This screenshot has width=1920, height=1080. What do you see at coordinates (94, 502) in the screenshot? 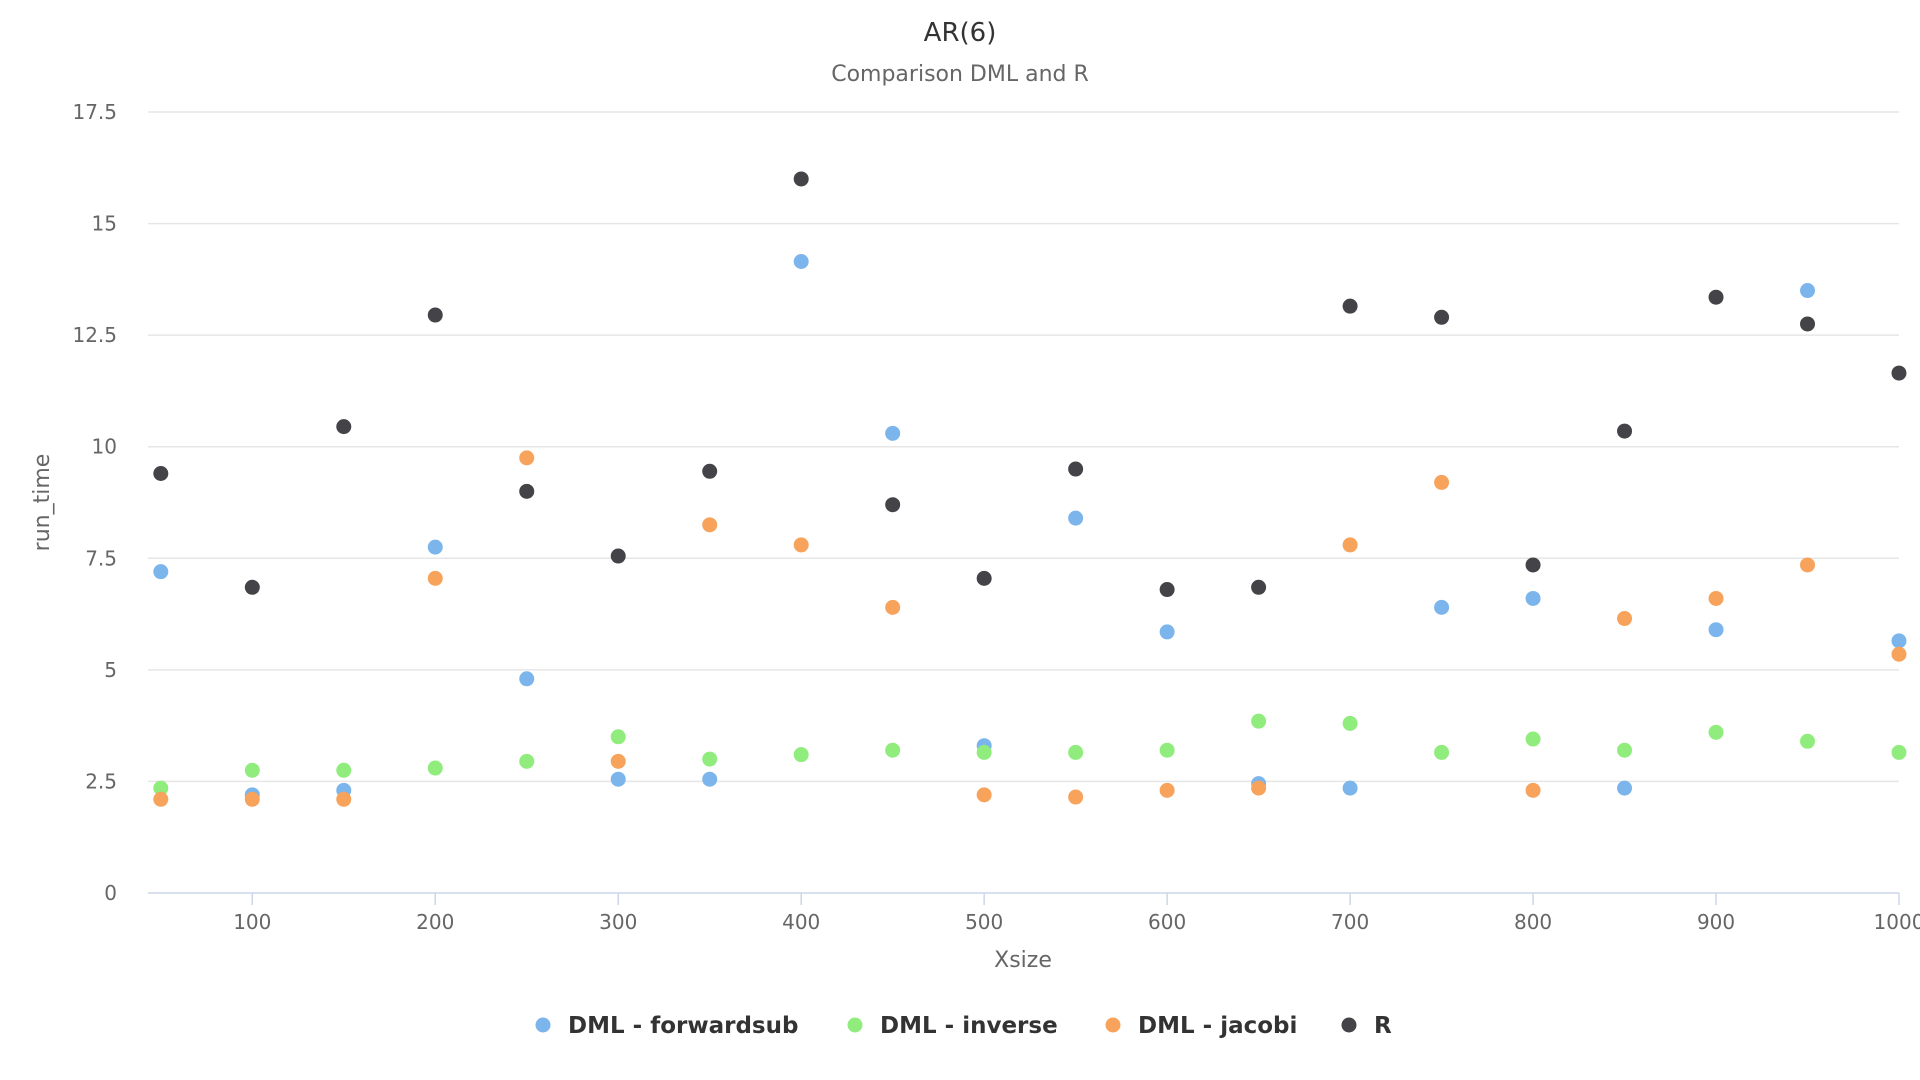
I see `y-axis-tick-labels: 0 2.5 5 7.5 10 12.5 15 17.5` at bounding box center [94, 502].